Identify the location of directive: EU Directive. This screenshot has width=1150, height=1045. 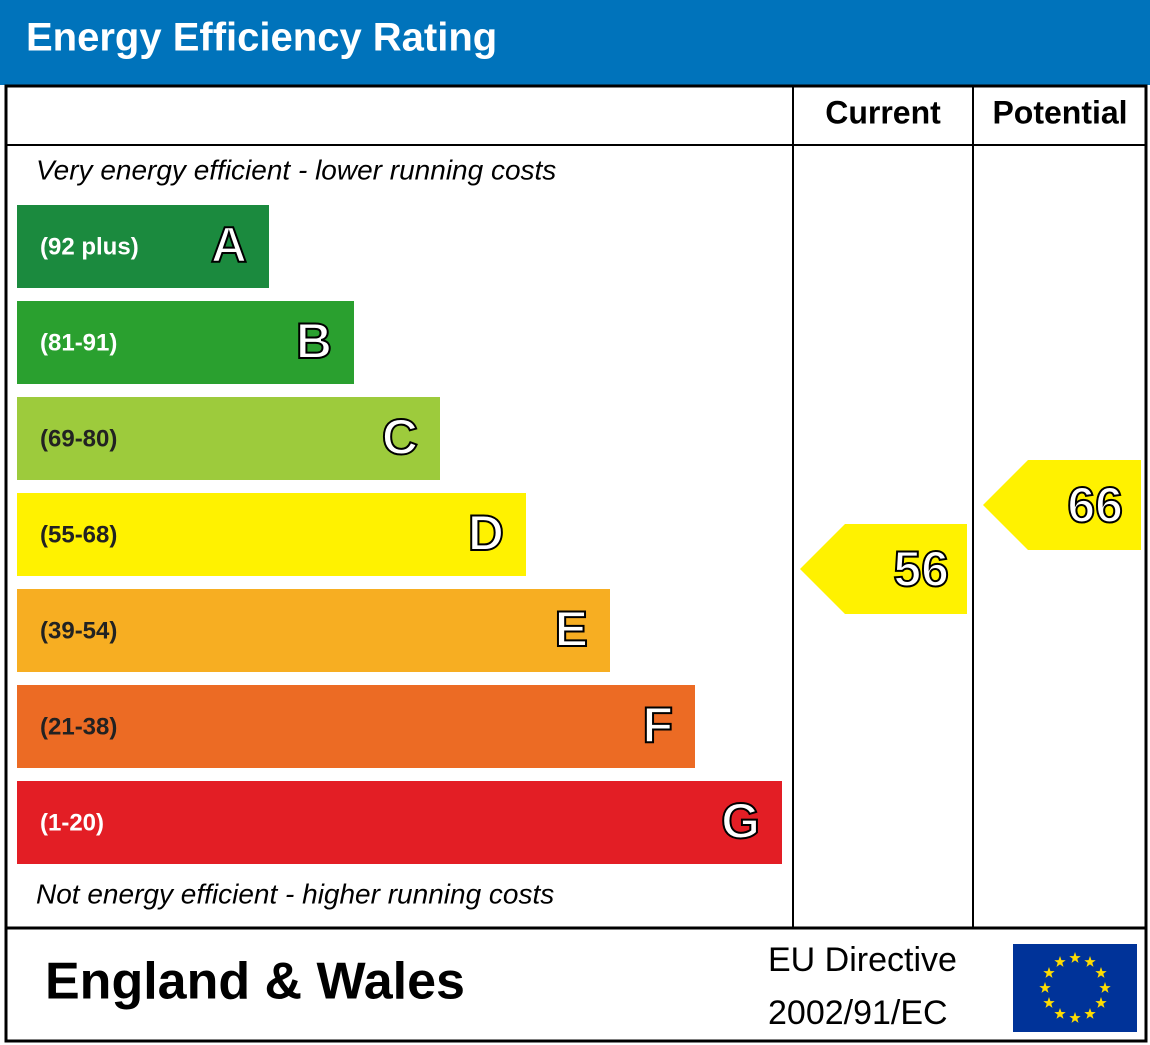
(862, 960).